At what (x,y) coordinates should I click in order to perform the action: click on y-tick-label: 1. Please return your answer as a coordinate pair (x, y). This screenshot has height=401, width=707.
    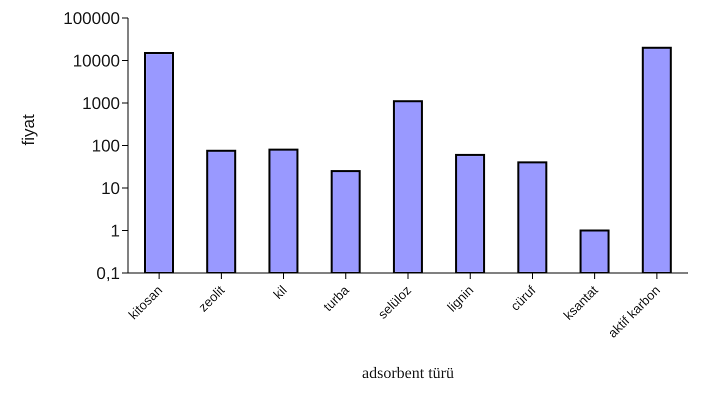
    Looking at the image, I should click on (115, 231).